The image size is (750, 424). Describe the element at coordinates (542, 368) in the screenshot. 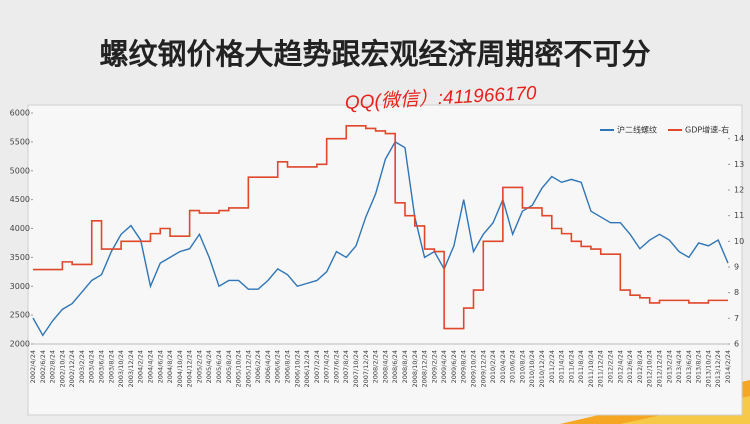

I see `x-tick-label: 2010/12/24` at that location.